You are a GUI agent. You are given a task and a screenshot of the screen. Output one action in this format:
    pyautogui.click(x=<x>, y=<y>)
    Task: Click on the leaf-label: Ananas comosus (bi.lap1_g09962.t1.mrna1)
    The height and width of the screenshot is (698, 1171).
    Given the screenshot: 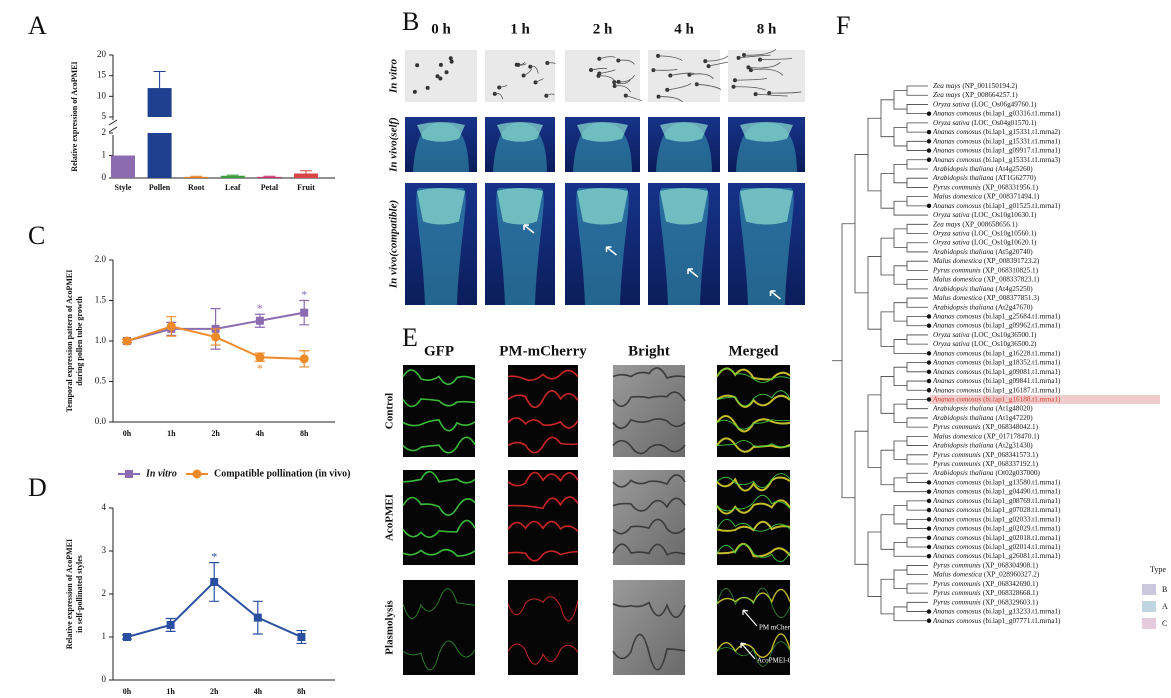 What is the action you would take?
    pyautogui.click(x=996, y=325)
    